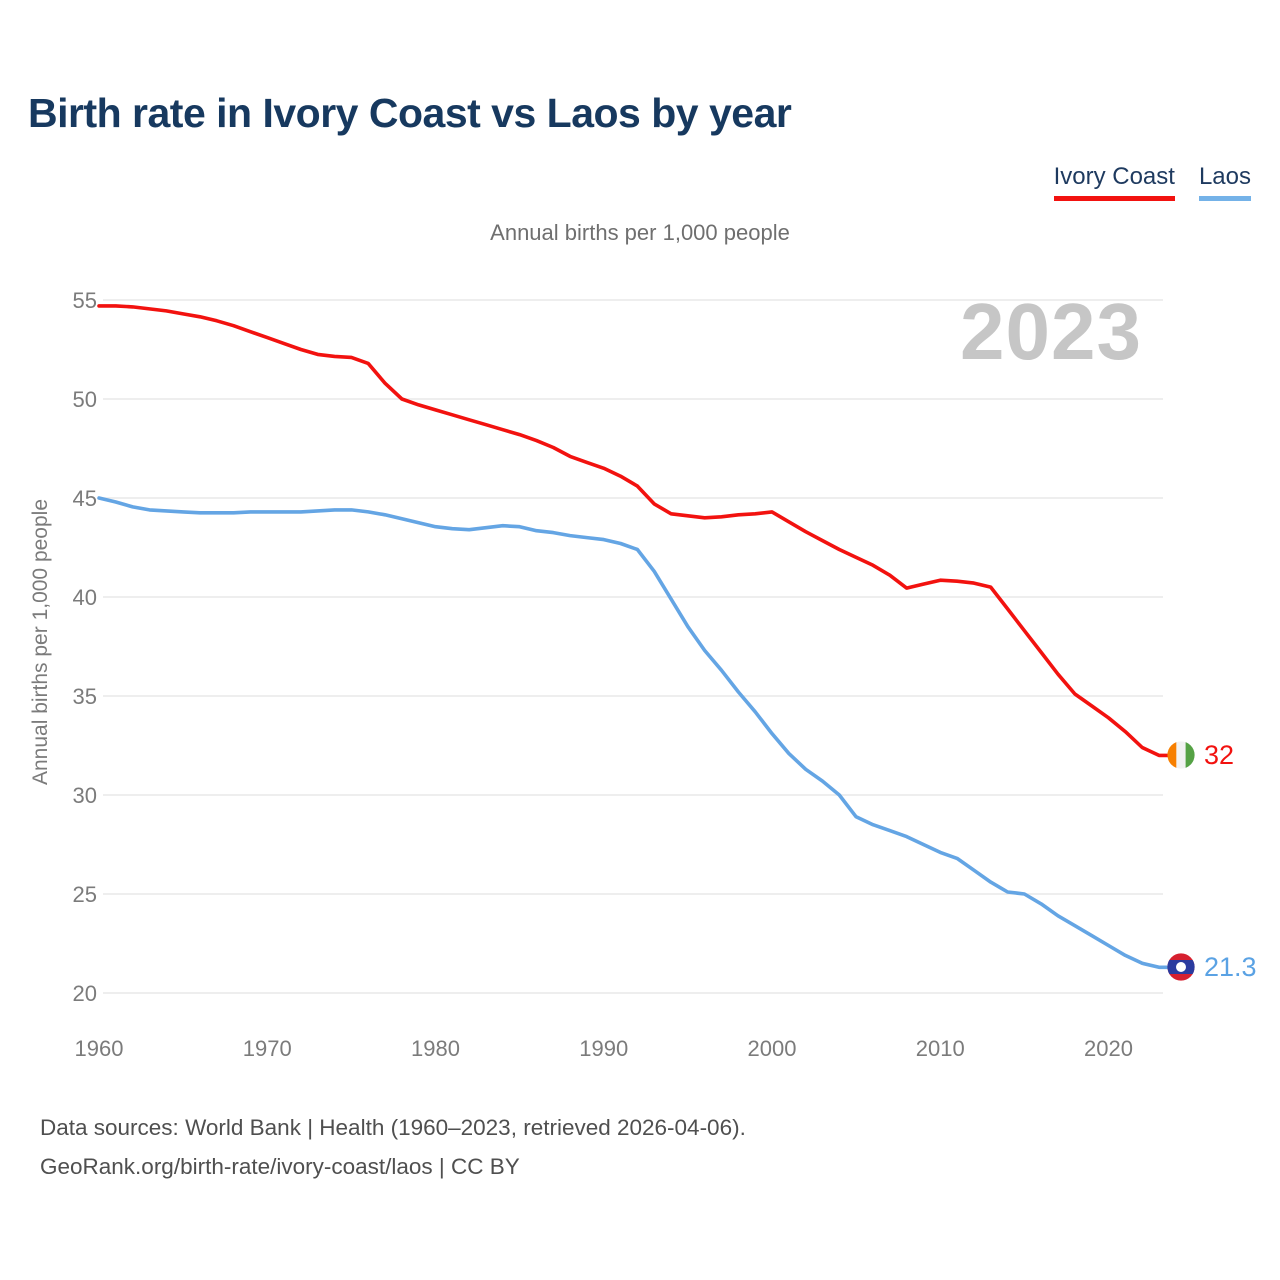  Describe the element at coordinates (1230, 967) in the screenshot. I see `end-value-laos: 21.3` at that location.